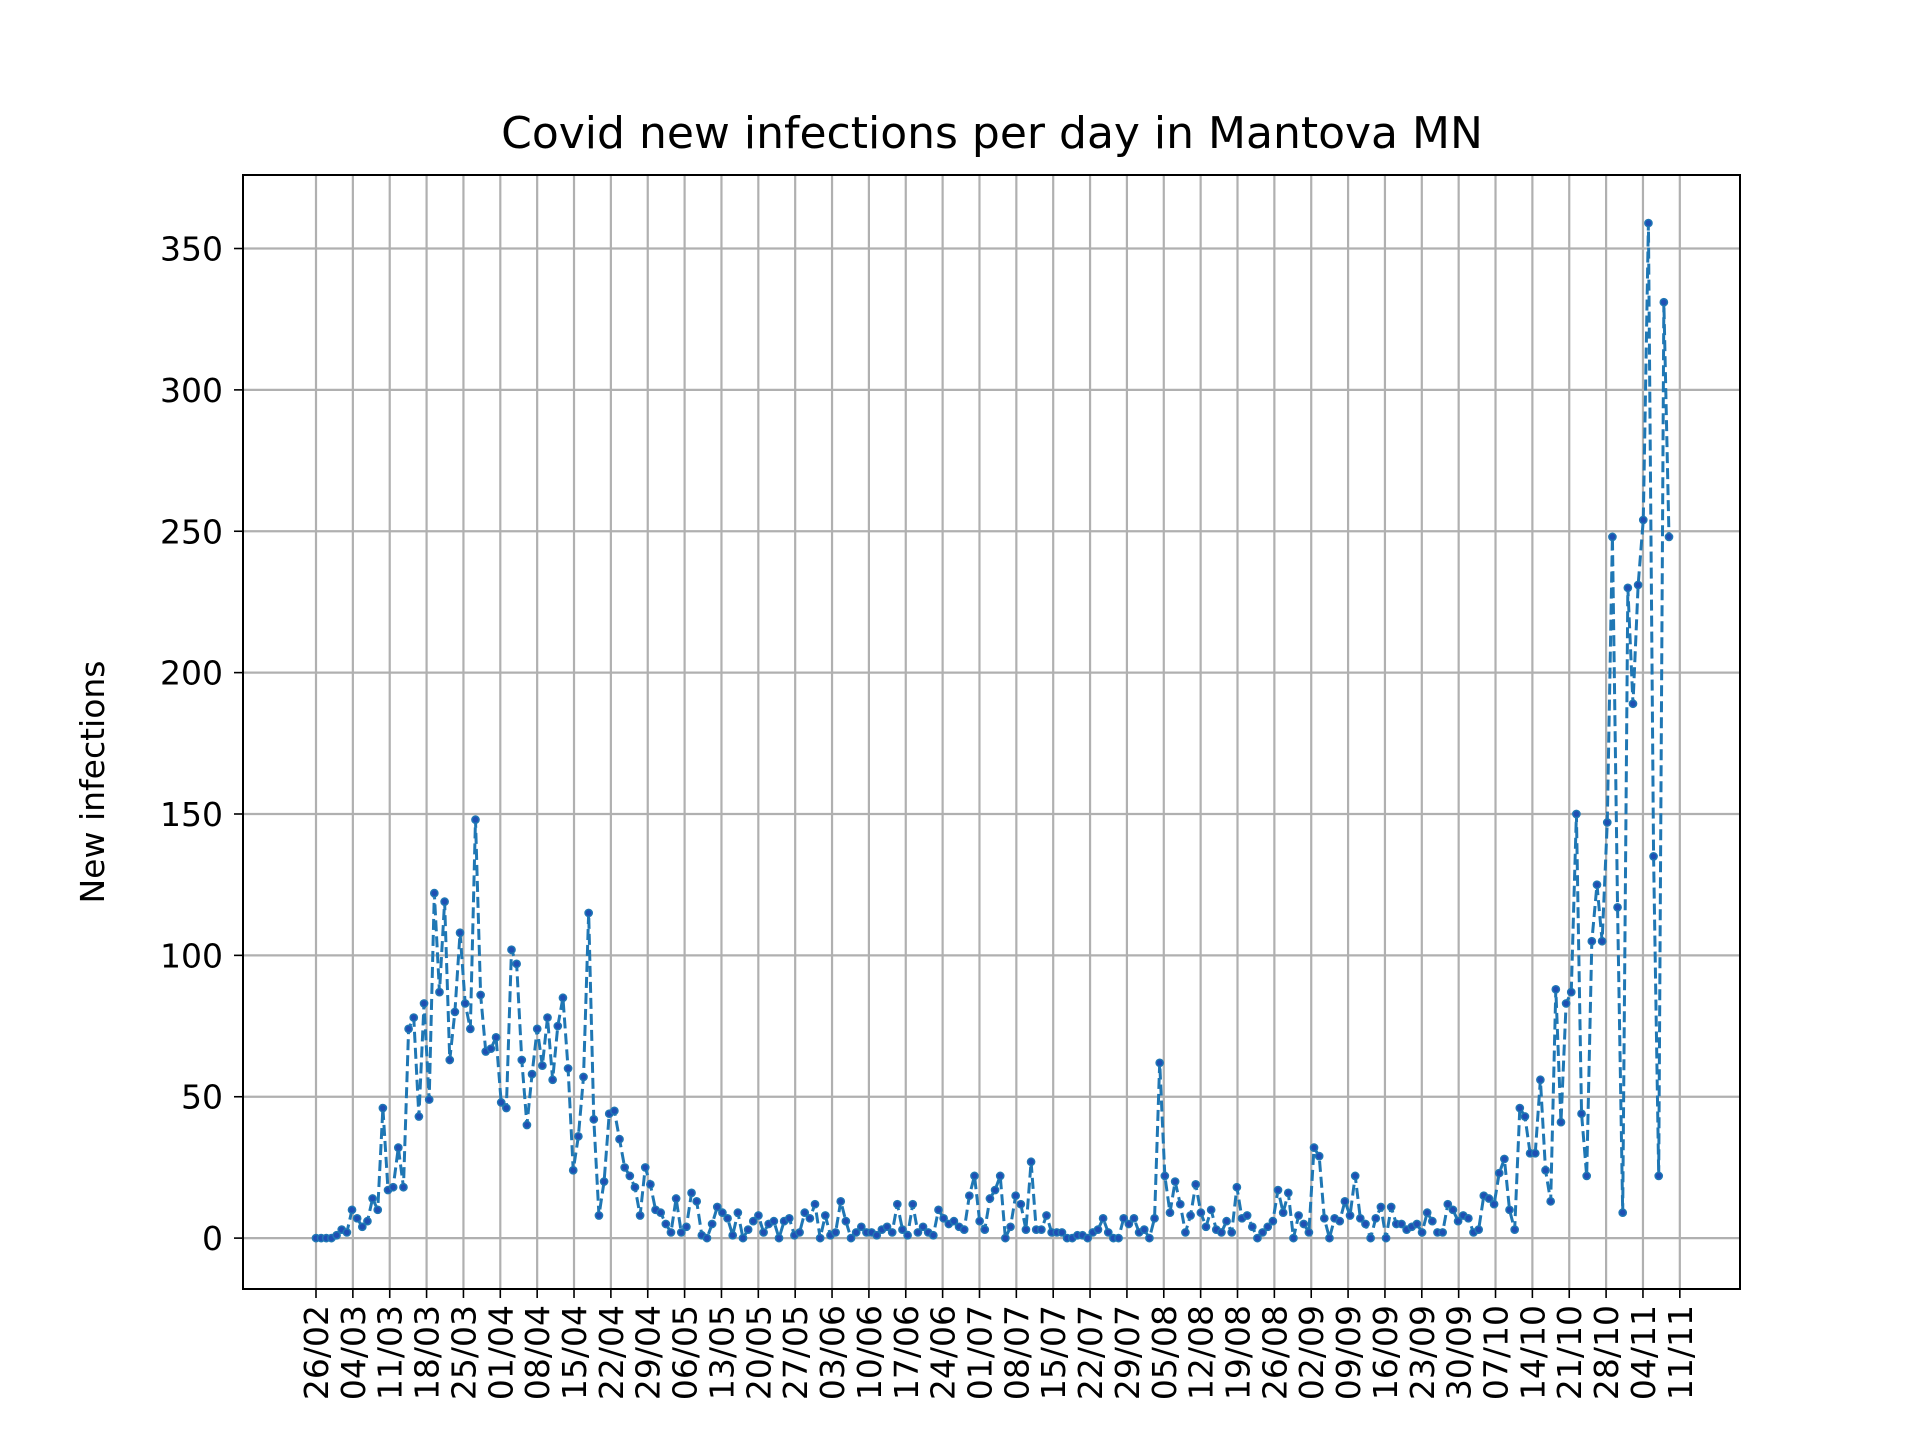  Describe the element at coordinates (869, 1352) in the screenshot. I see `x-tick-label: 10/06` at that location.